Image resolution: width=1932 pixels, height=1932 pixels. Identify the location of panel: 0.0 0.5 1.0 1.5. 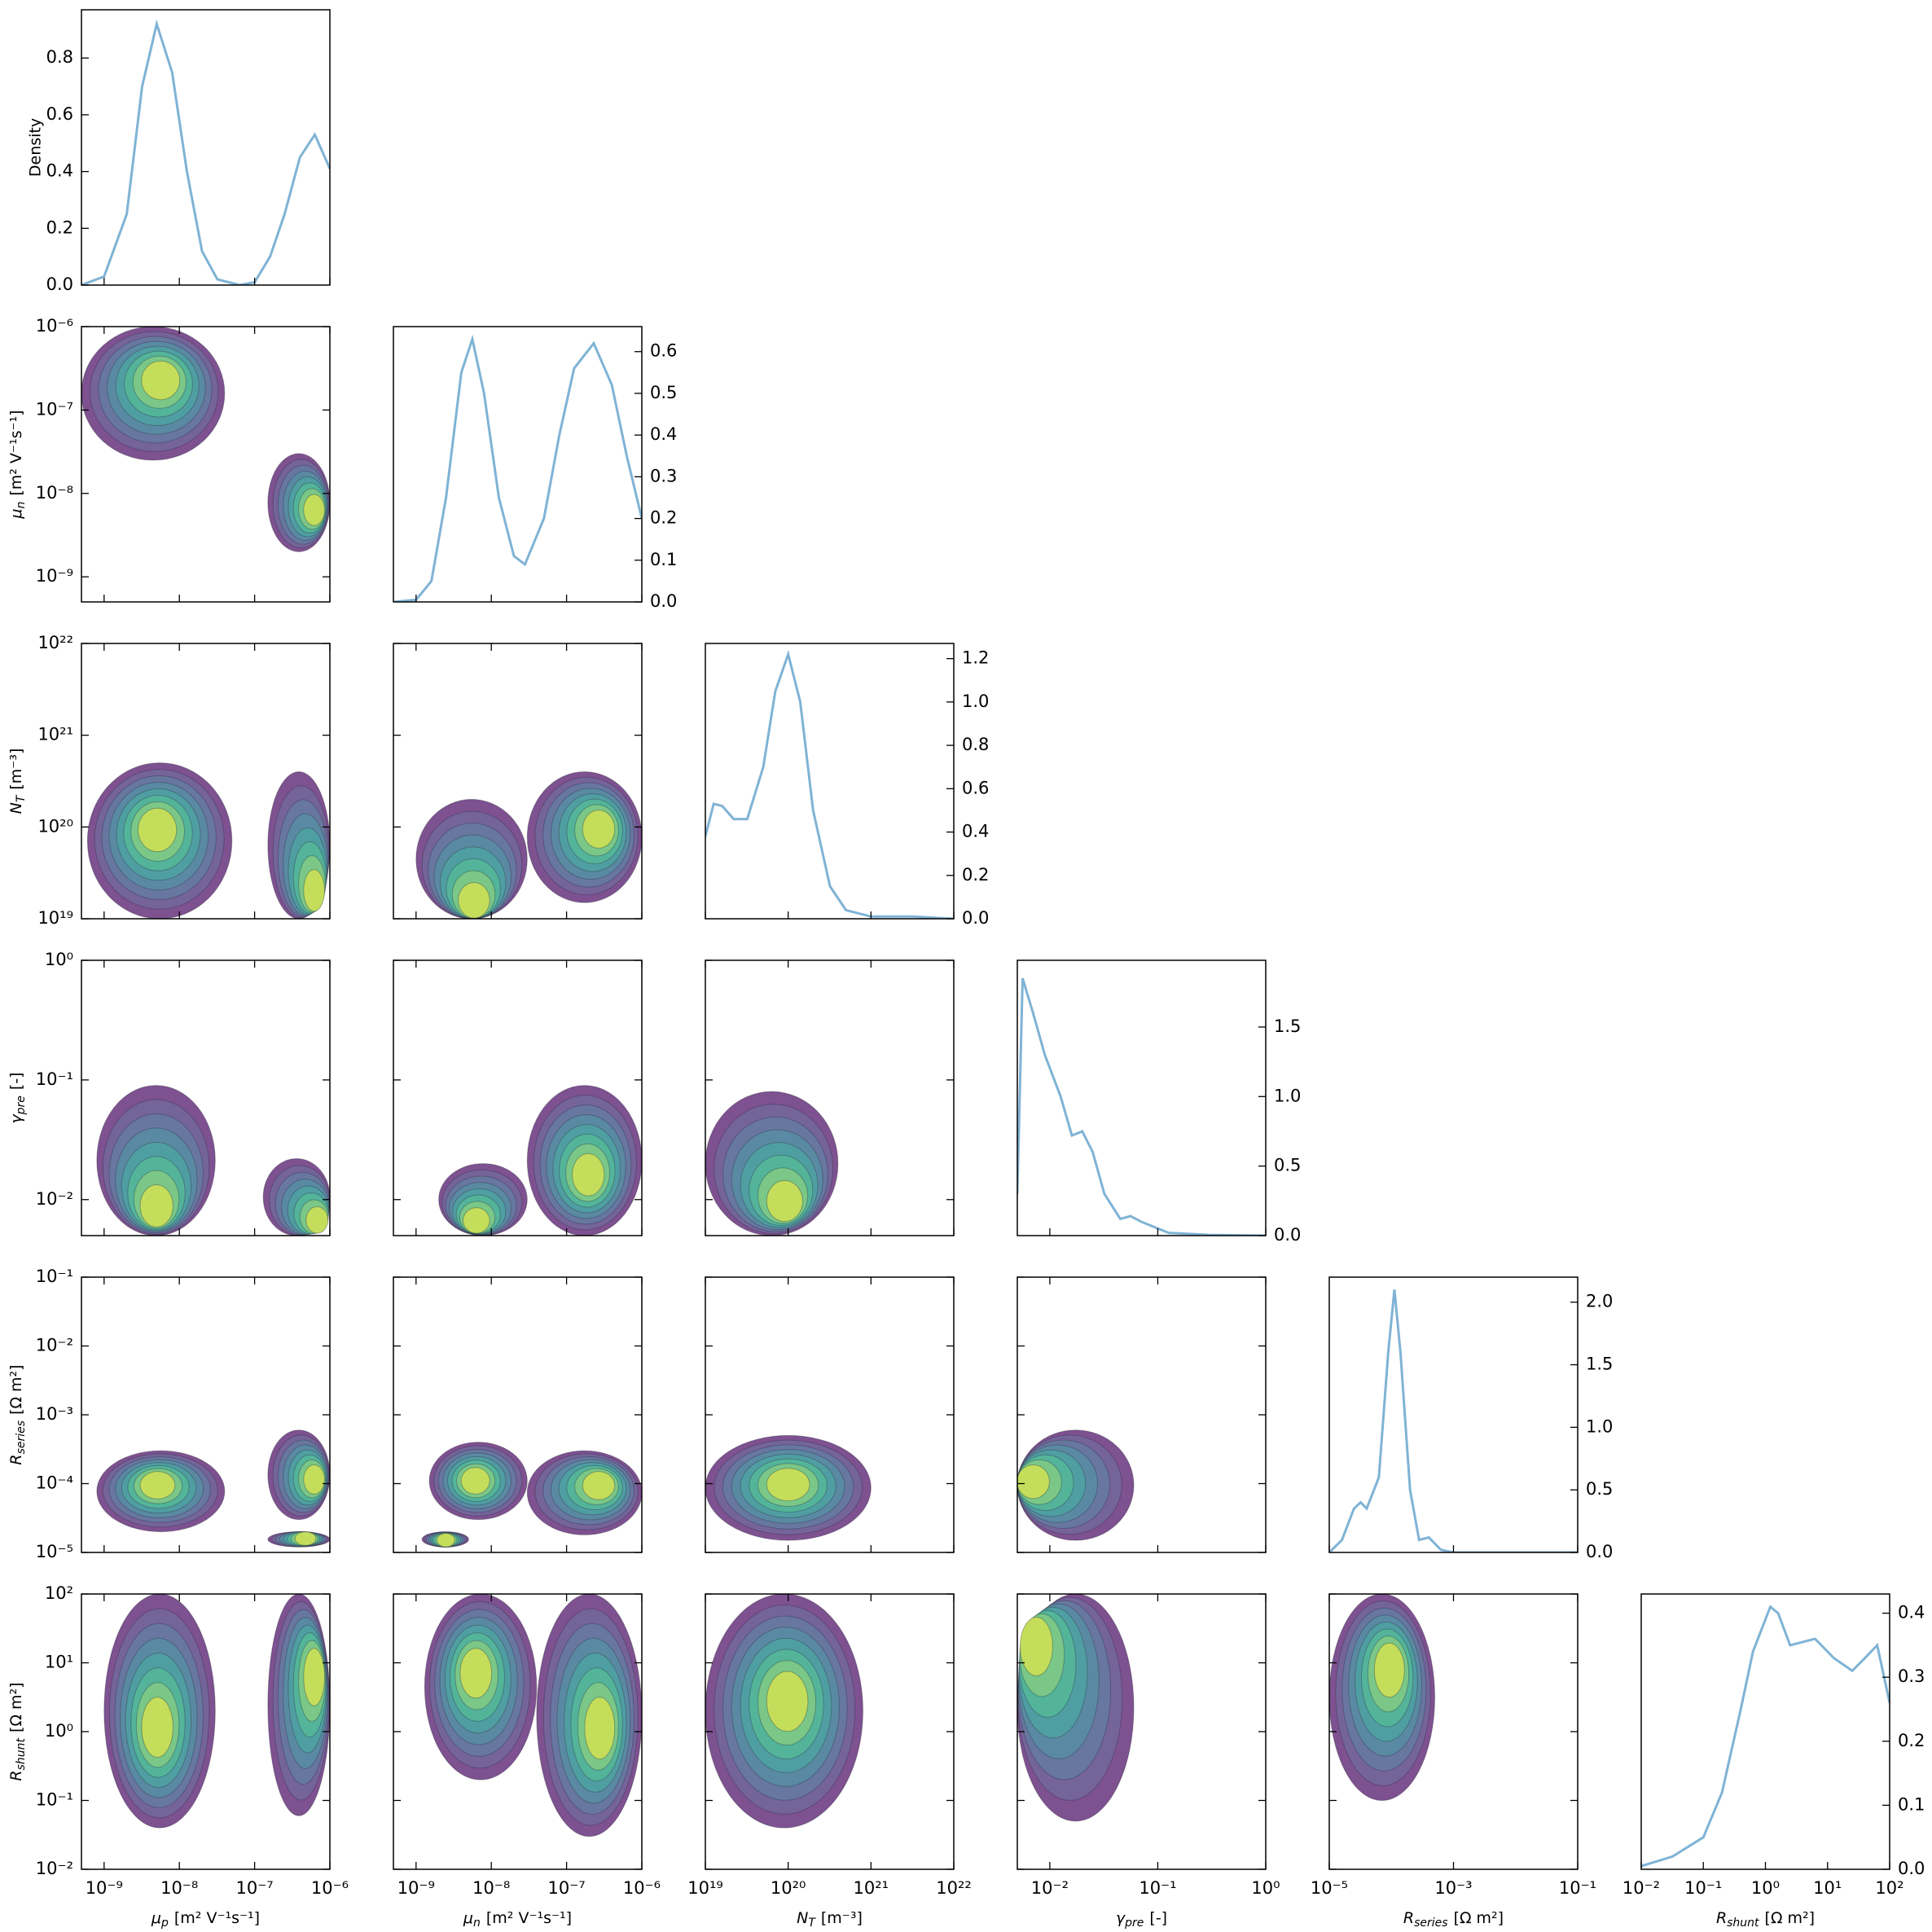
(1158, 1102).